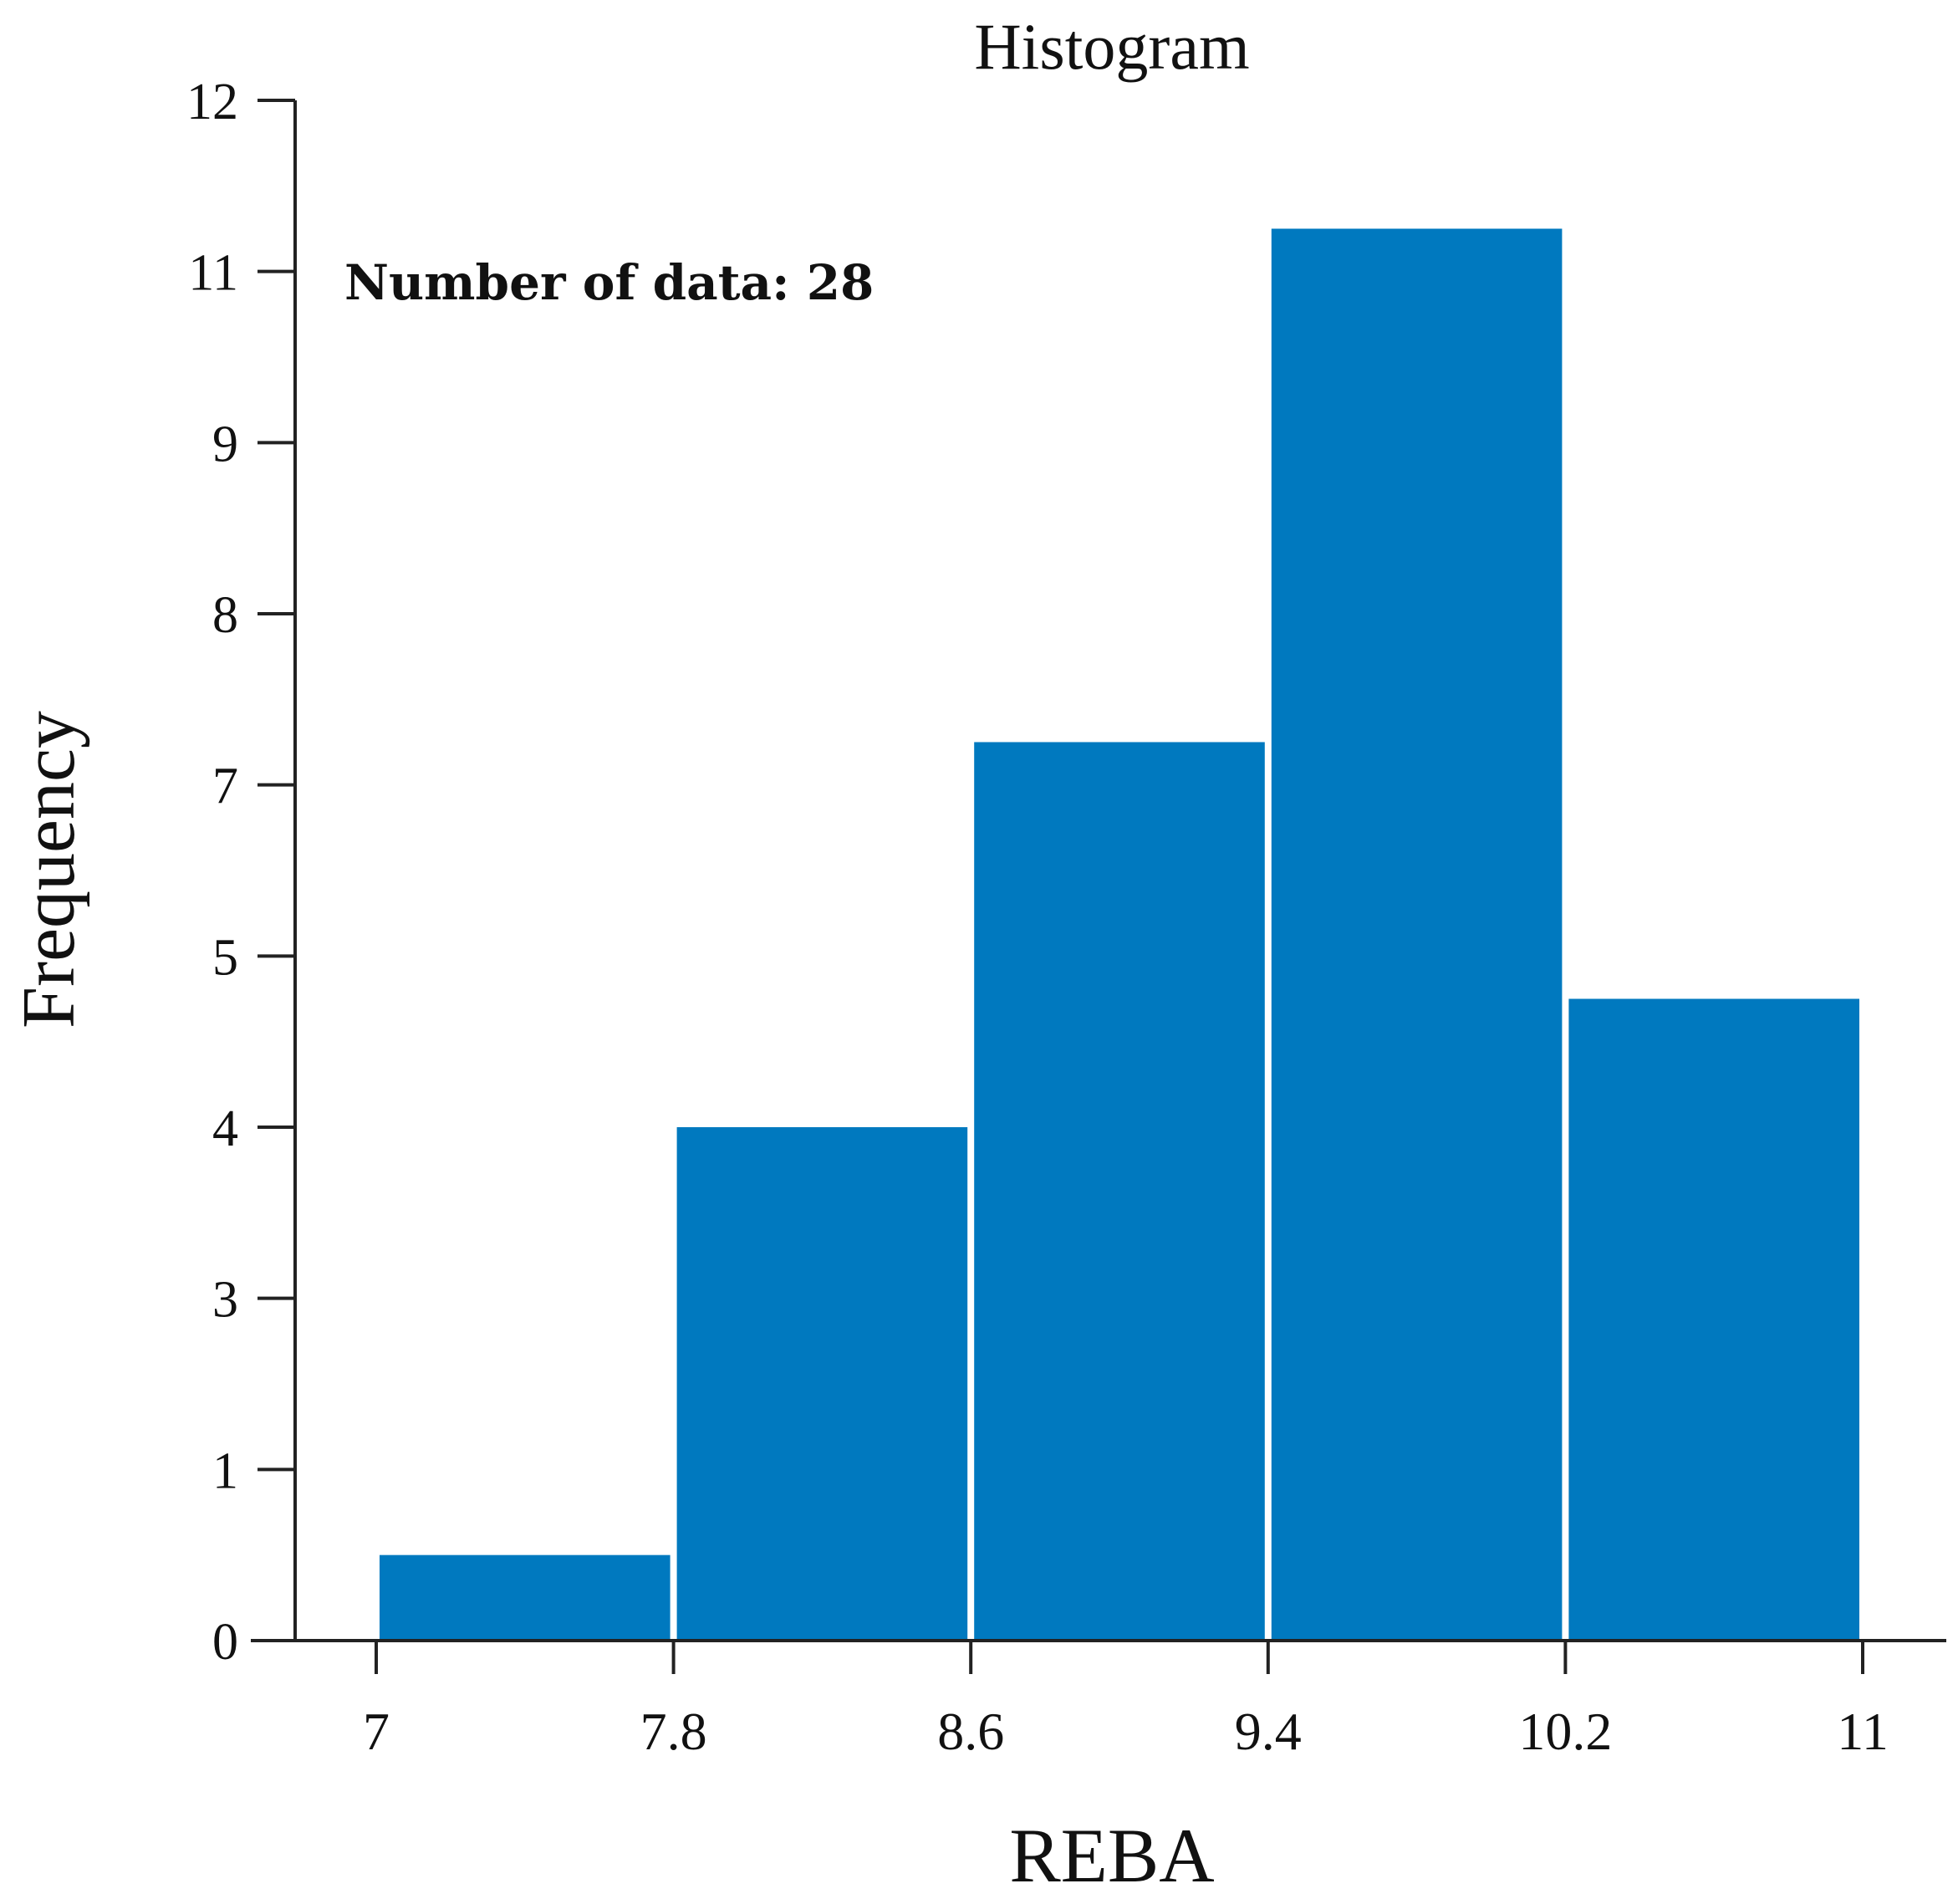 This screenshot has height=1904, width=1958. I want to click on chart-title: Histogram, so click(1112, 46).